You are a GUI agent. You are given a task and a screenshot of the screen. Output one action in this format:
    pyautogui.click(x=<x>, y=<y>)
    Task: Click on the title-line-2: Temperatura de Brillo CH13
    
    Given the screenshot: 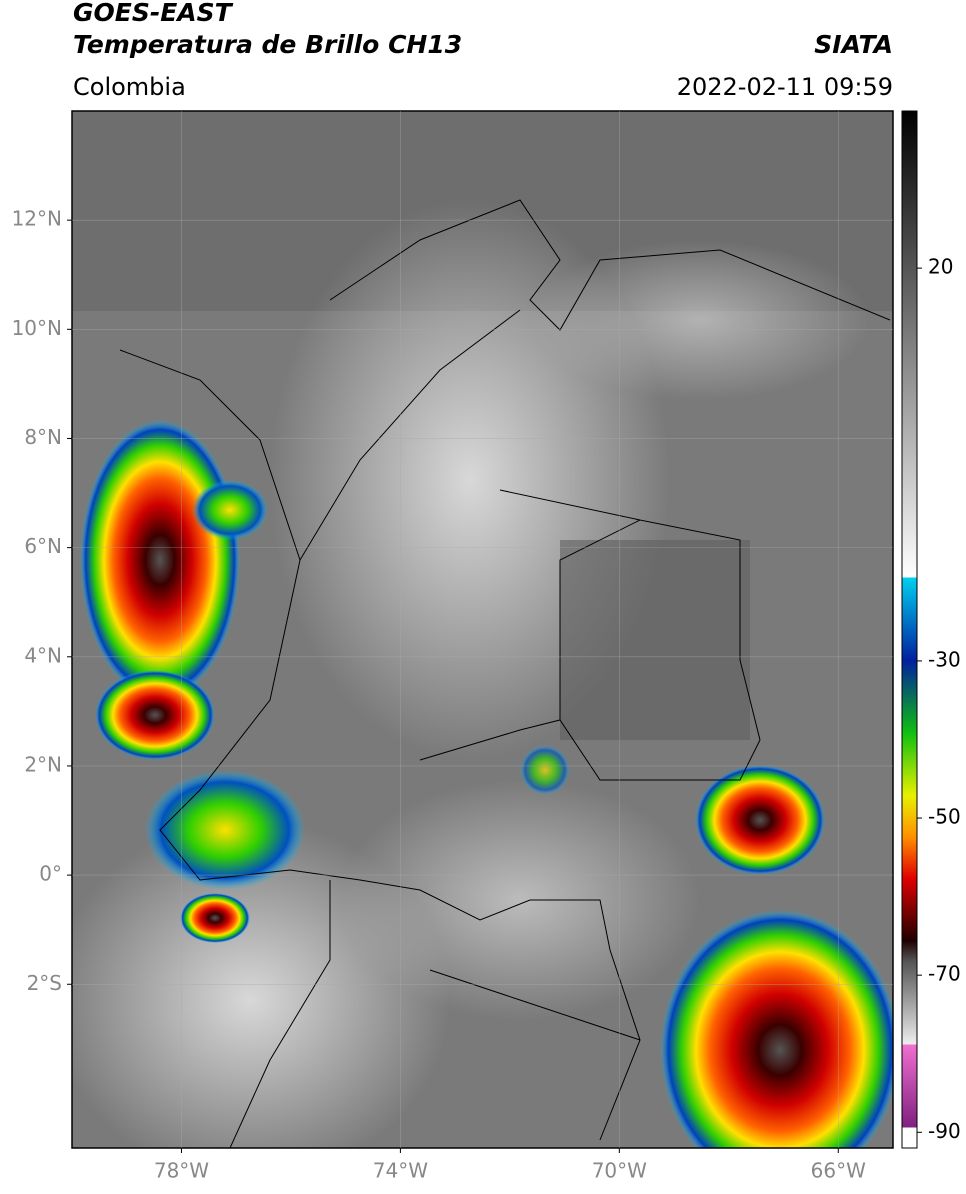 What is the action you would take?
    pyautogui.click(x=267, y=44)
    